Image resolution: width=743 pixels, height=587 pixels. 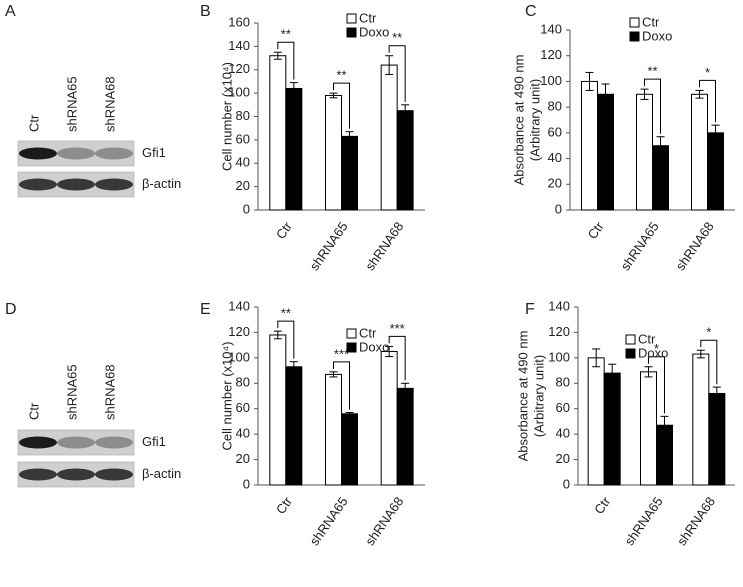 What do you see at coordinates (226, 396) in the screenshot?
I see `y-axis-label: Cell number (x10⁴)` at bounding box center [226, 396].